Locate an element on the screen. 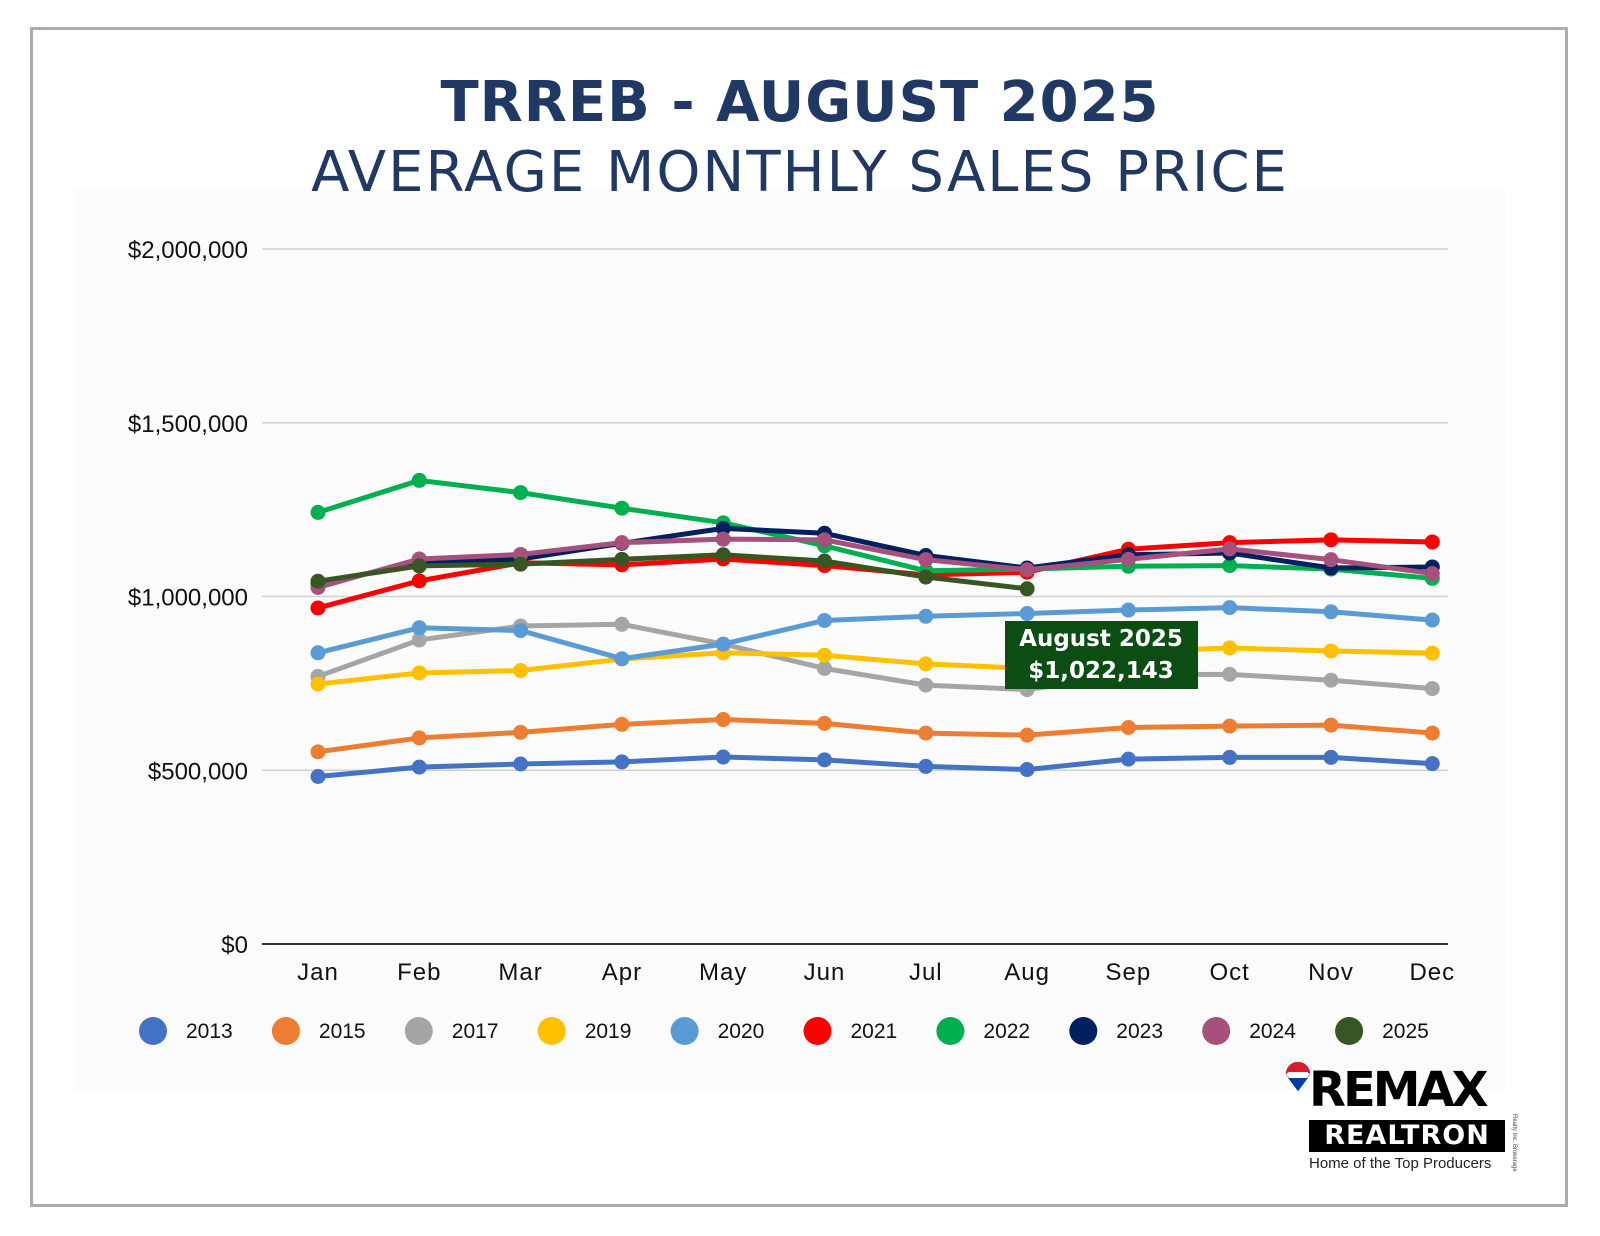 The width and height of the screenshot is (1600, 1236). x-tick-label: Jul is located at coordinates (926, 972).